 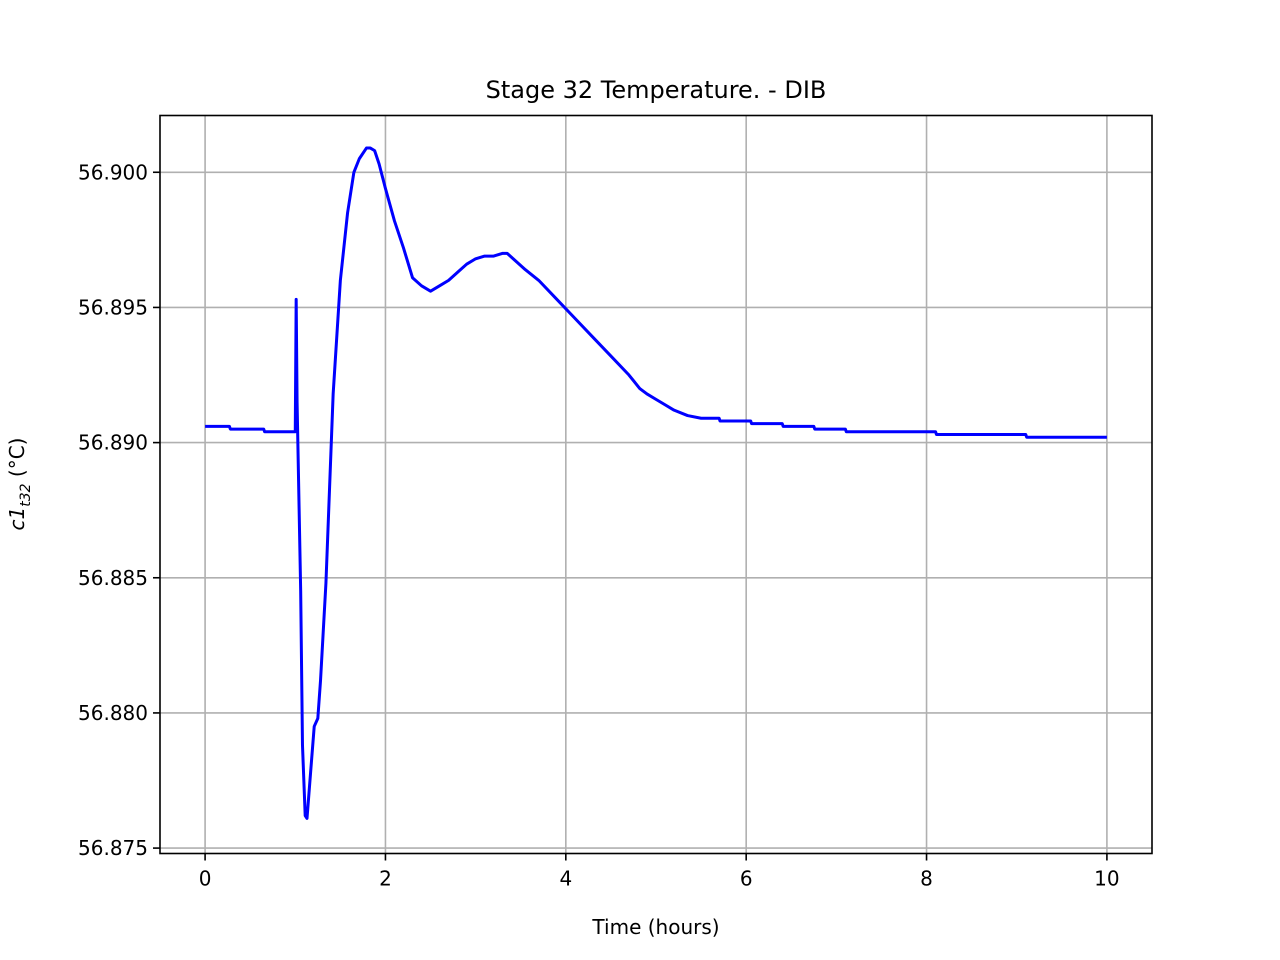 What do you see at coordinates (113, 307) in the screenshot?
I see `y-tick-label: 56.895` at bounding box center [113, 307].